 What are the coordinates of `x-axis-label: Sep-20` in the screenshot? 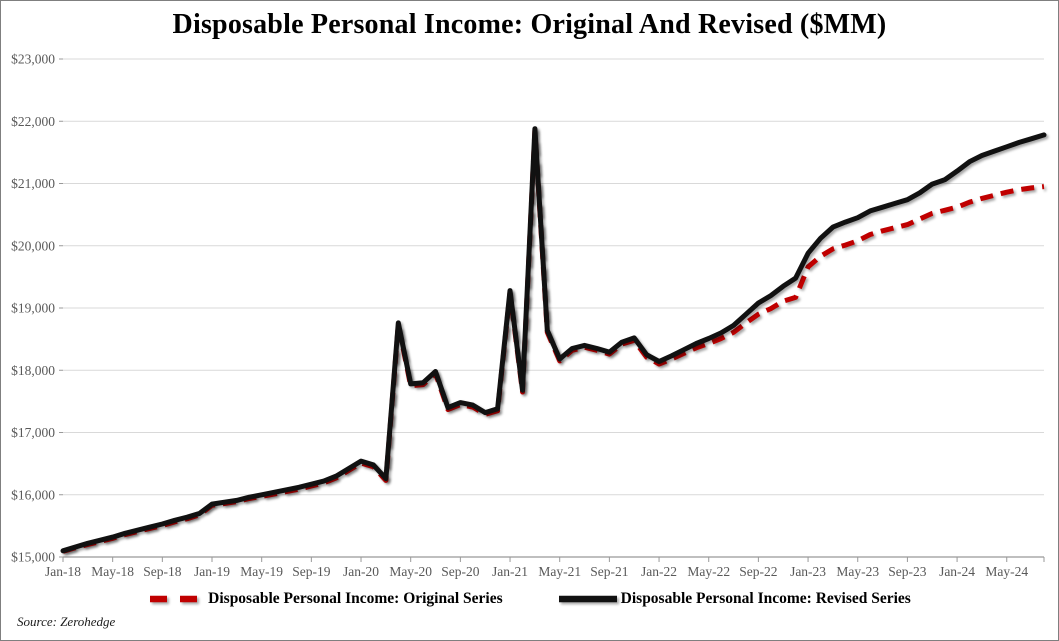 It's located at (460, 571).